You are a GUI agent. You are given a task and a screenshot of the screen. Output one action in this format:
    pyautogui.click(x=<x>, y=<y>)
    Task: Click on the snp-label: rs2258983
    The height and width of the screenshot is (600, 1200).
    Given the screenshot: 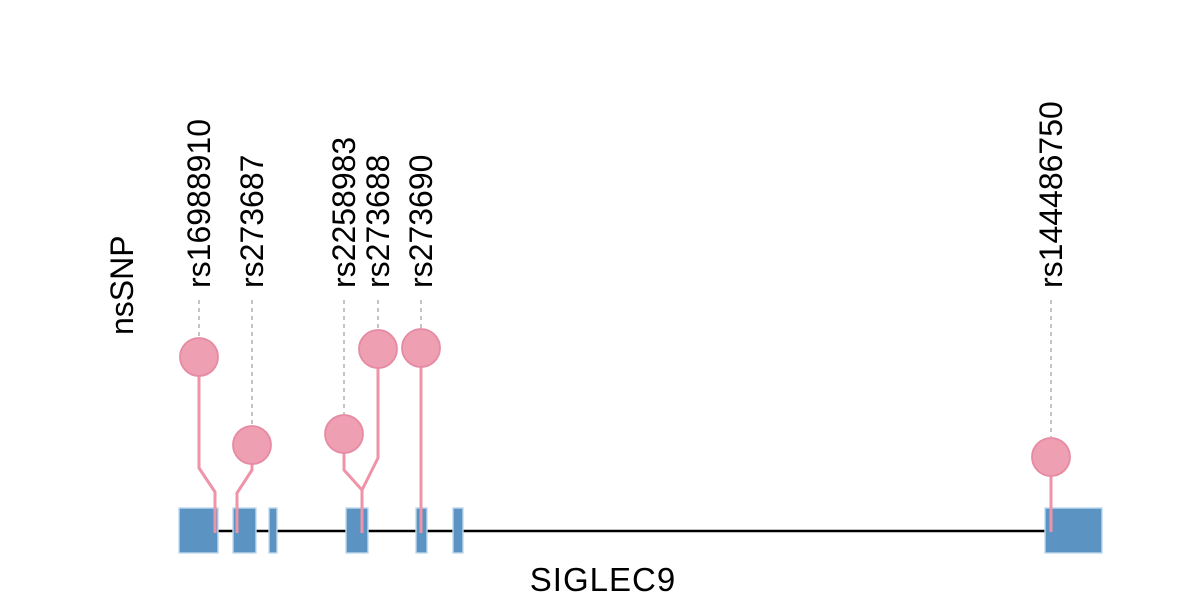 What is the action you would take?
    pyautogui.click(x=344, y=212)
    